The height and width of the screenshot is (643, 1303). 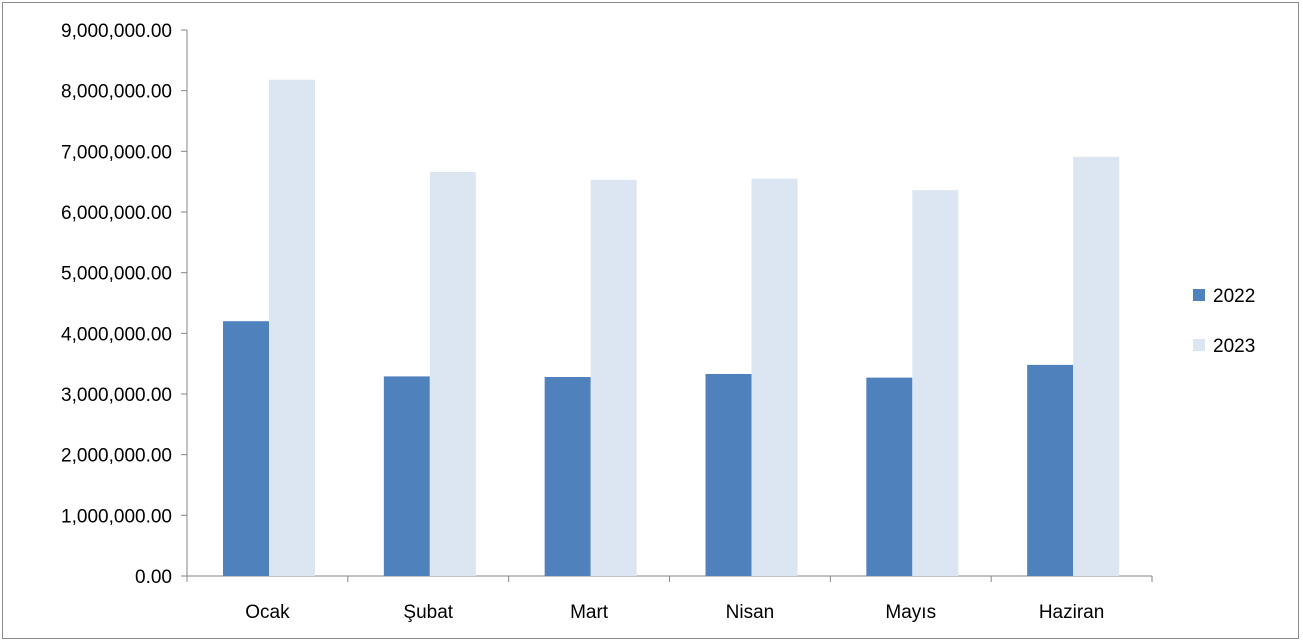 I want to click on legend-label-2022: 2022, so click(x=1234, y=296).